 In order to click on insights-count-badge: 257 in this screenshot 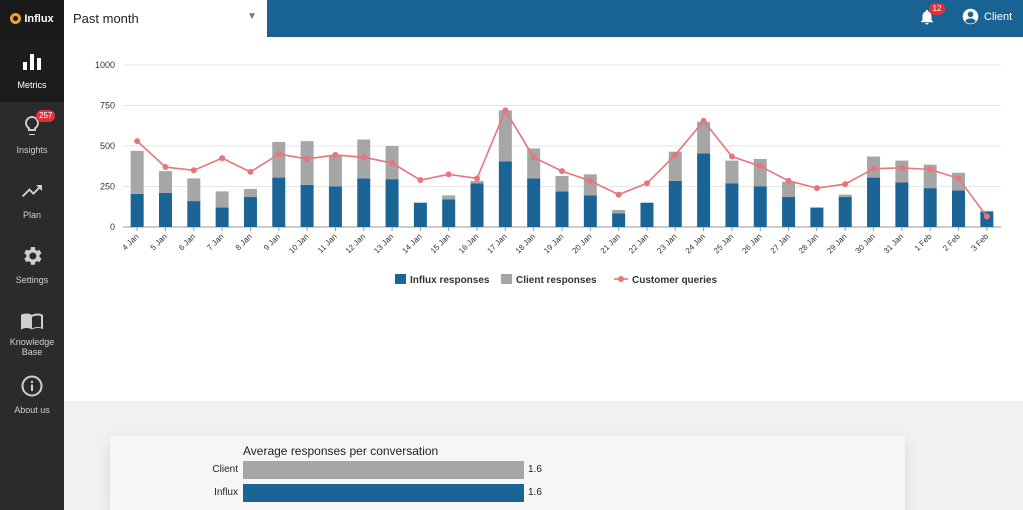, I will do `click(46, 116)`.